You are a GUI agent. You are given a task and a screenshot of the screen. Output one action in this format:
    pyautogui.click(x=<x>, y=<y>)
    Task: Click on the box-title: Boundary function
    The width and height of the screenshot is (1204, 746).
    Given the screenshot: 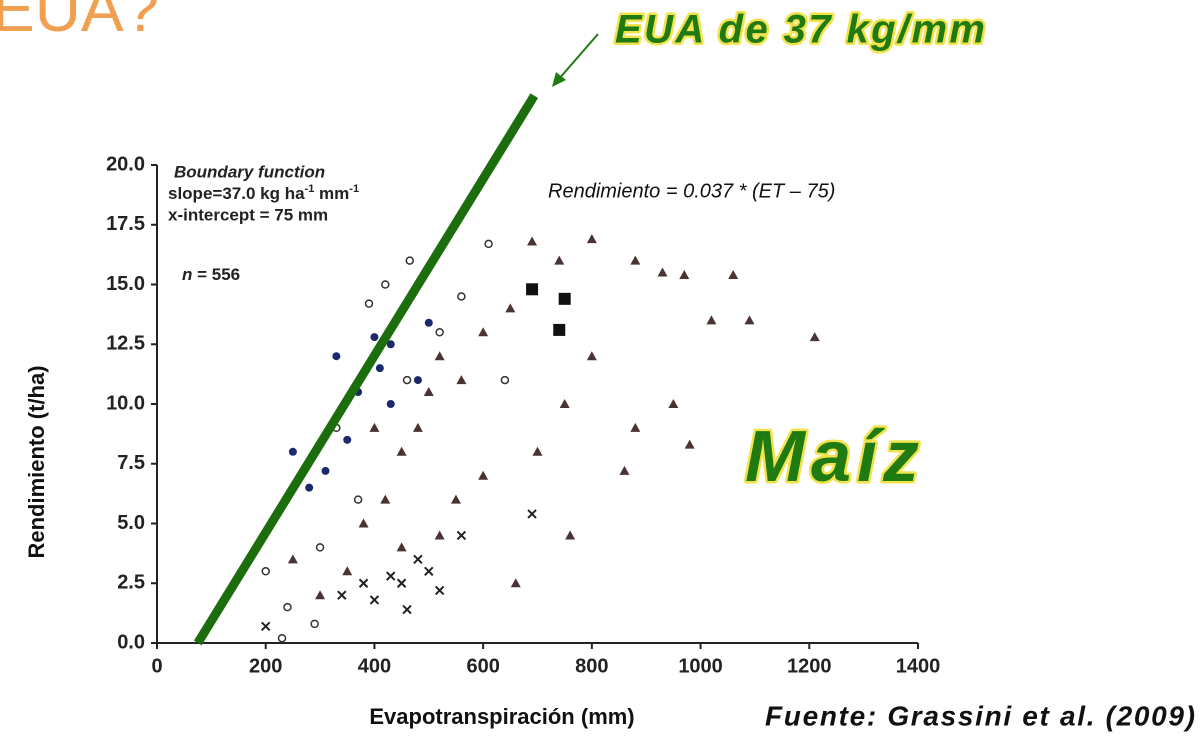 What is the action you would take?
    pyautogui.click(x=249, y=171)
    